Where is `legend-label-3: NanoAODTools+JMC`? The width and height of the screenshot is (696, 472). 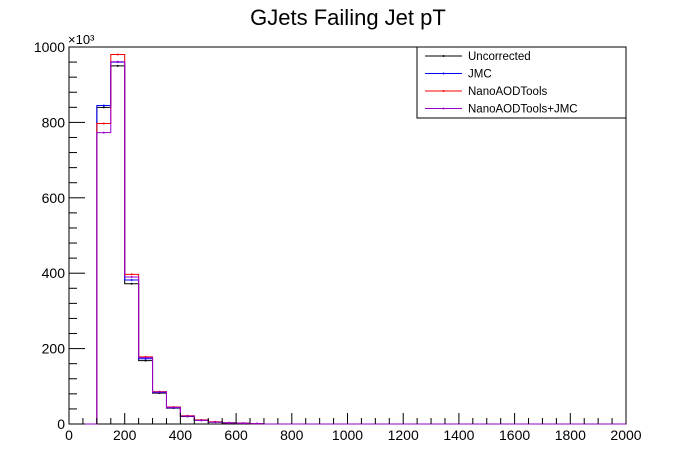
legend-label-3: NanoAODTools+JMC is located at coordinates (523, 110).